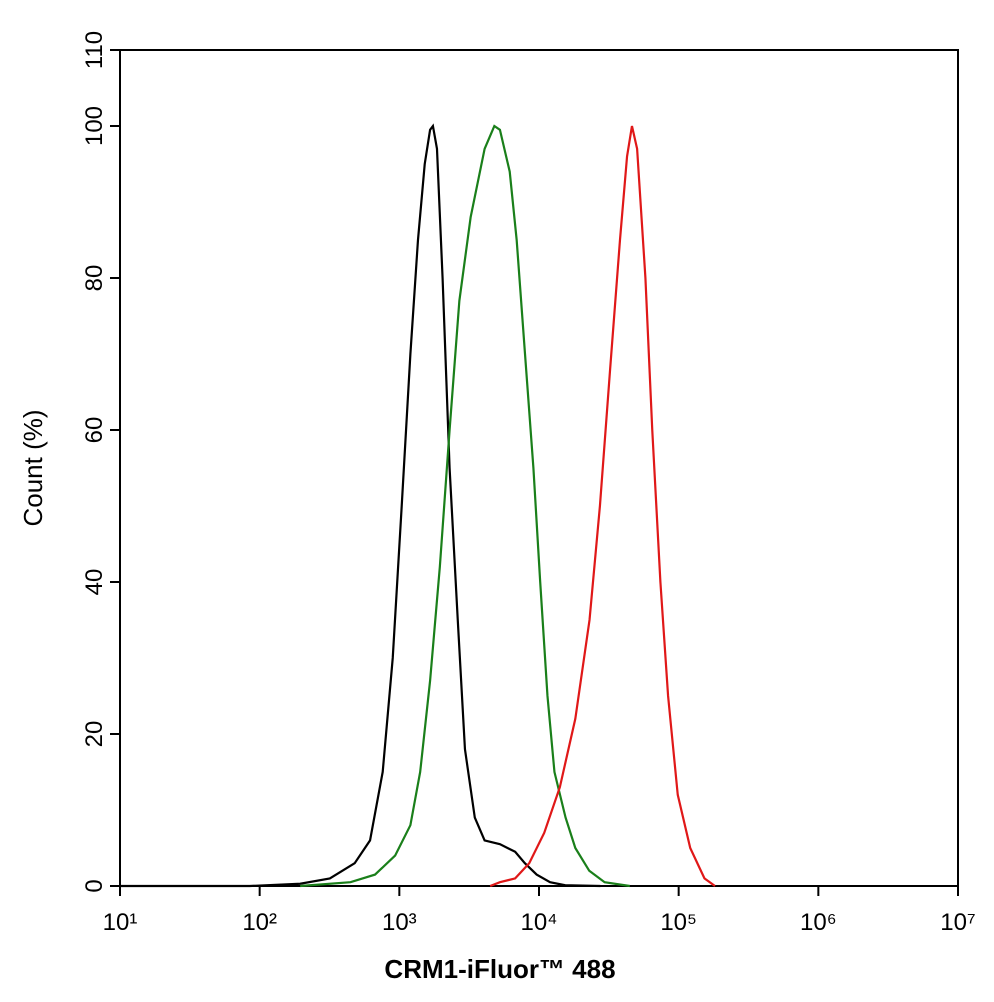 Image resolution: width=994 pixels, height=1002 pixels. I want to click on y-axis-title: Count (%), so click(33, 467).